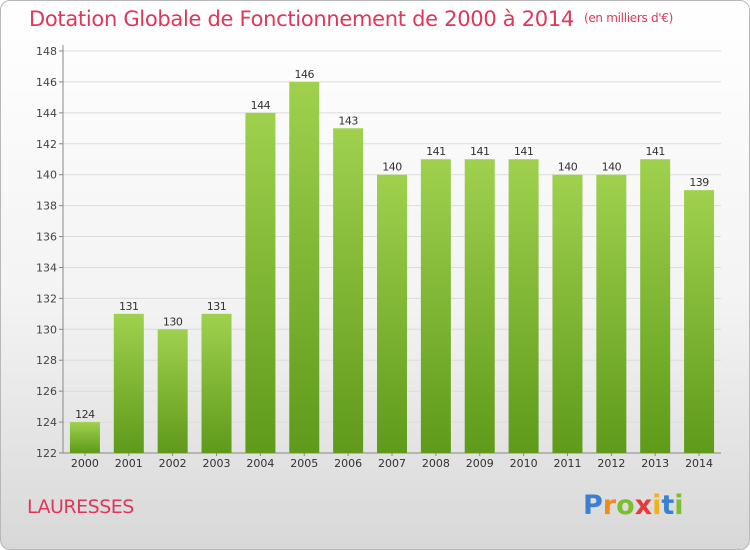  What do you see at coordinates (567, 313) in the screenshot?
I see `bar-2011` at bounding box center [567, 313].